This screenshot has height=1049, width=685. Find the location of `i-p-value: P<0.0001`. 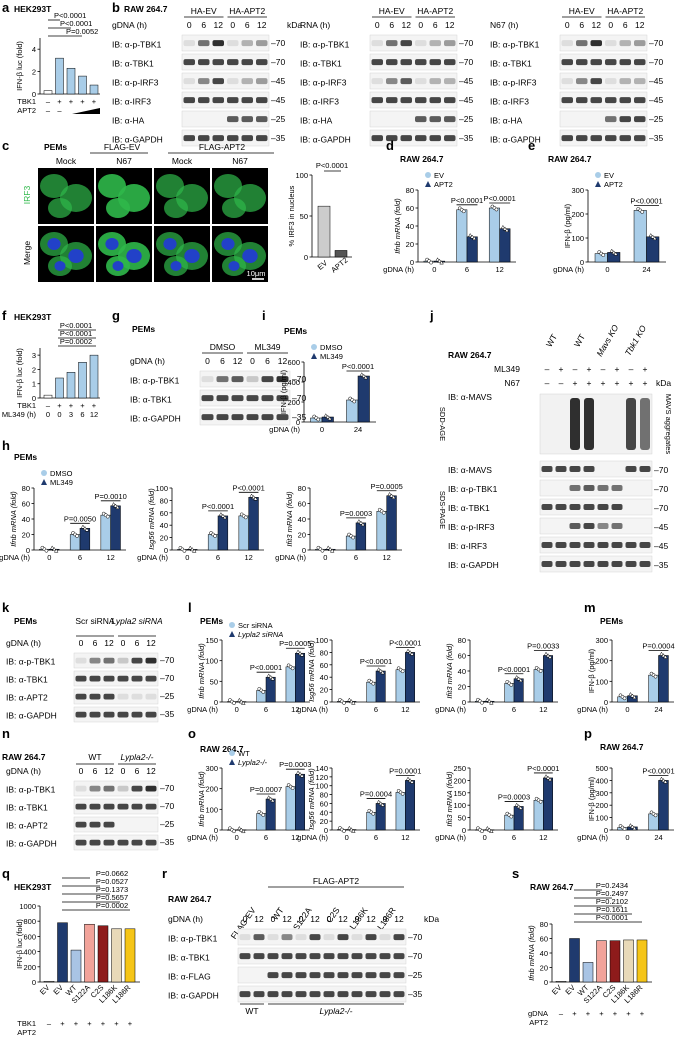

i-p-value: P<0.0001 is located at coordinates (358, 366).